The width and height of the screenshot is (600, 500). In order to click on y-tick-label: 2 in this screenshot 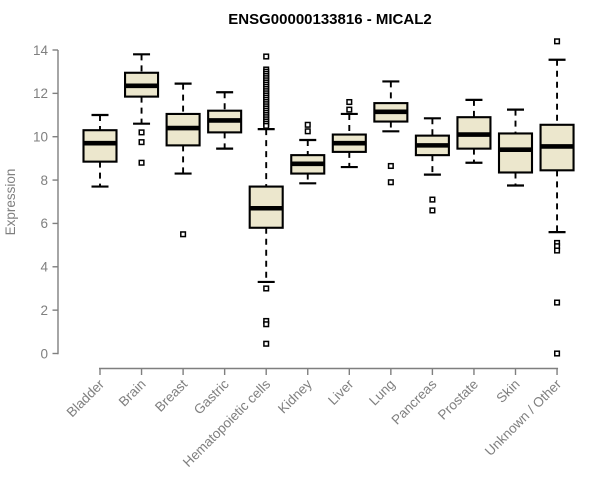, I will do `click(44, 310)`.